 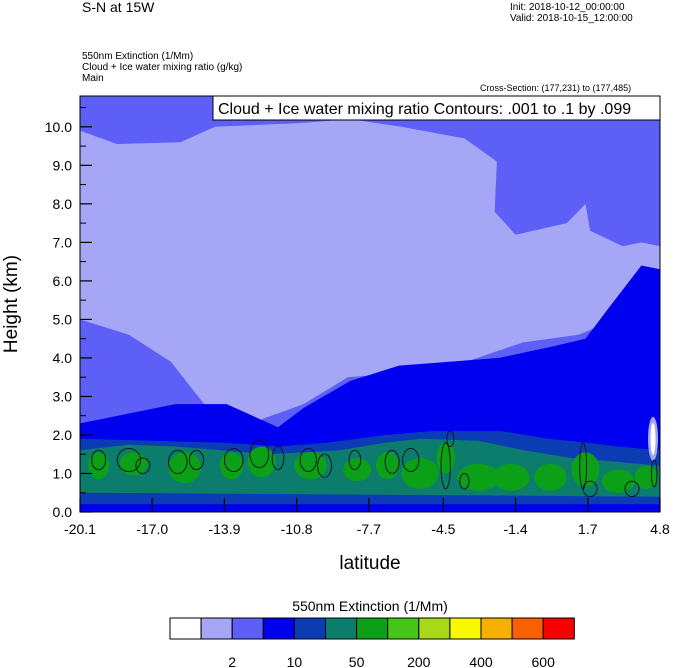 What do you see at coordinates (357, 661) in the screenshot?
I see `colorbar-tick-label: 50` at bounding box center [357, 661].